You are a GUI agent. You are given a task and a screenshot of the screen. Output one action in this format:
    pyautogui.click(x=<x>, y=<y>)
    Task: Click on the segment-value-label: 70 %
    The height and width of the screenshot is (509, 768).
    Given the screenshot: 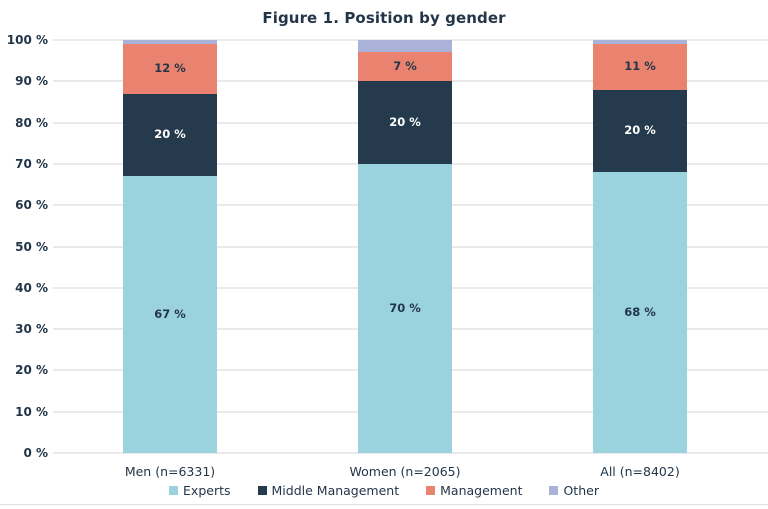 What is the action you would take?
    pyautogui.click(x=405, y=307)
    